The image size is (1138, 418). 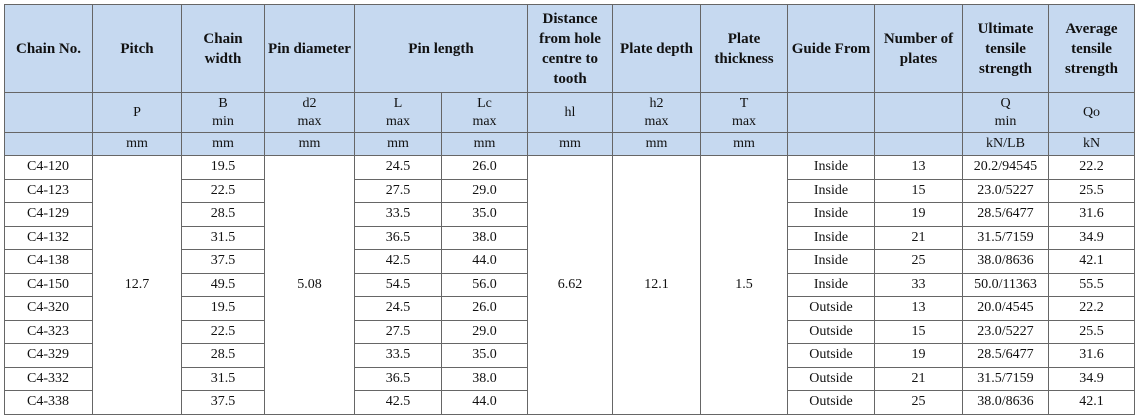 What do you see at coordinates (223, 237) in the screenshot?
I see `chain-width: 31.5` at bounding box center [223, 237].